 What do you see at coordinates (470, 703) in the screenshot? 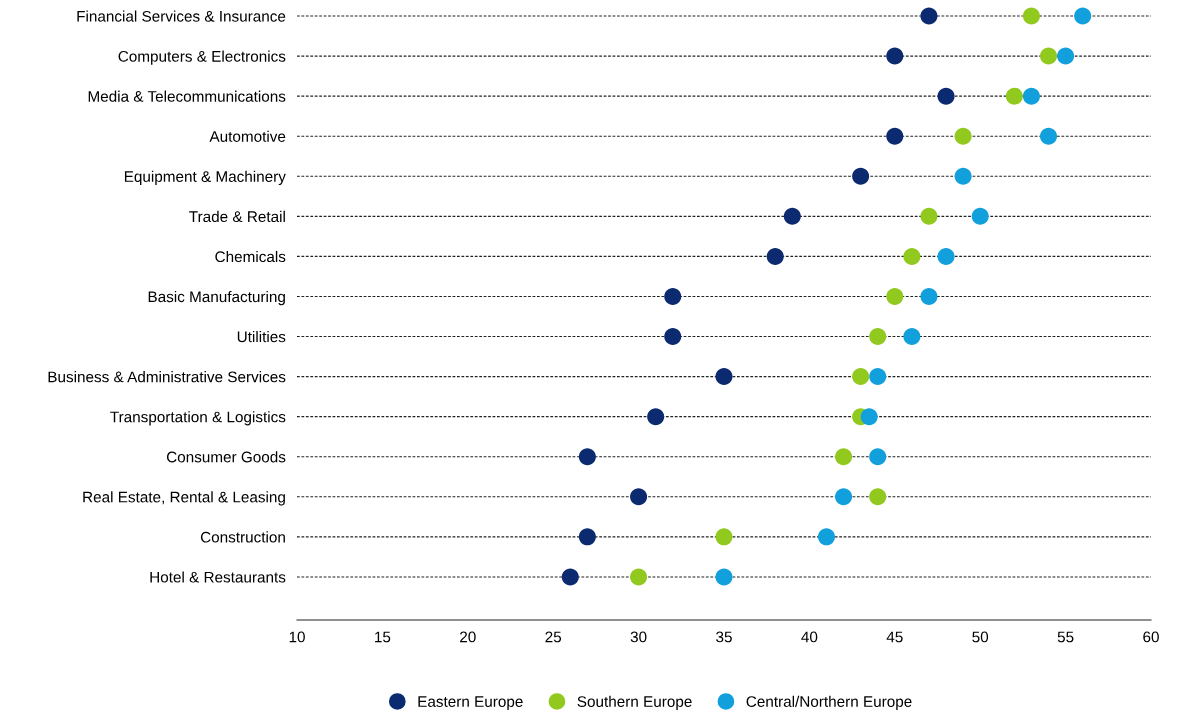
I see `legend-label: Eastern Europe` at bounding box center [470, 703].